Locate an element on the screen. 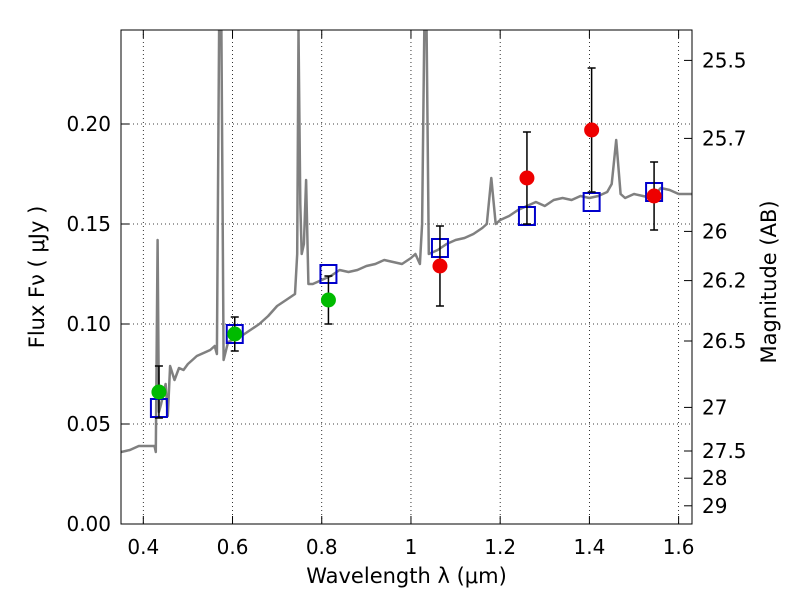  y-tick-label: 0.10 is located at coordinates (88, 324).